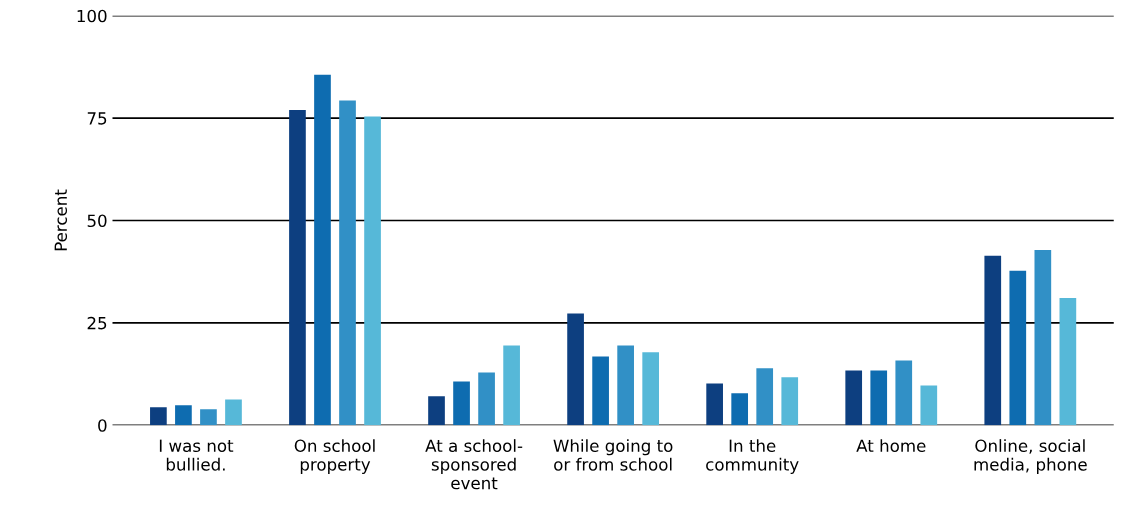 This screenshot has width=1125, height=525. What do you see at coordinates (61, 220) in the screenshot?
I see `y-axis-title: Percent` at bounding box center [61, 220].